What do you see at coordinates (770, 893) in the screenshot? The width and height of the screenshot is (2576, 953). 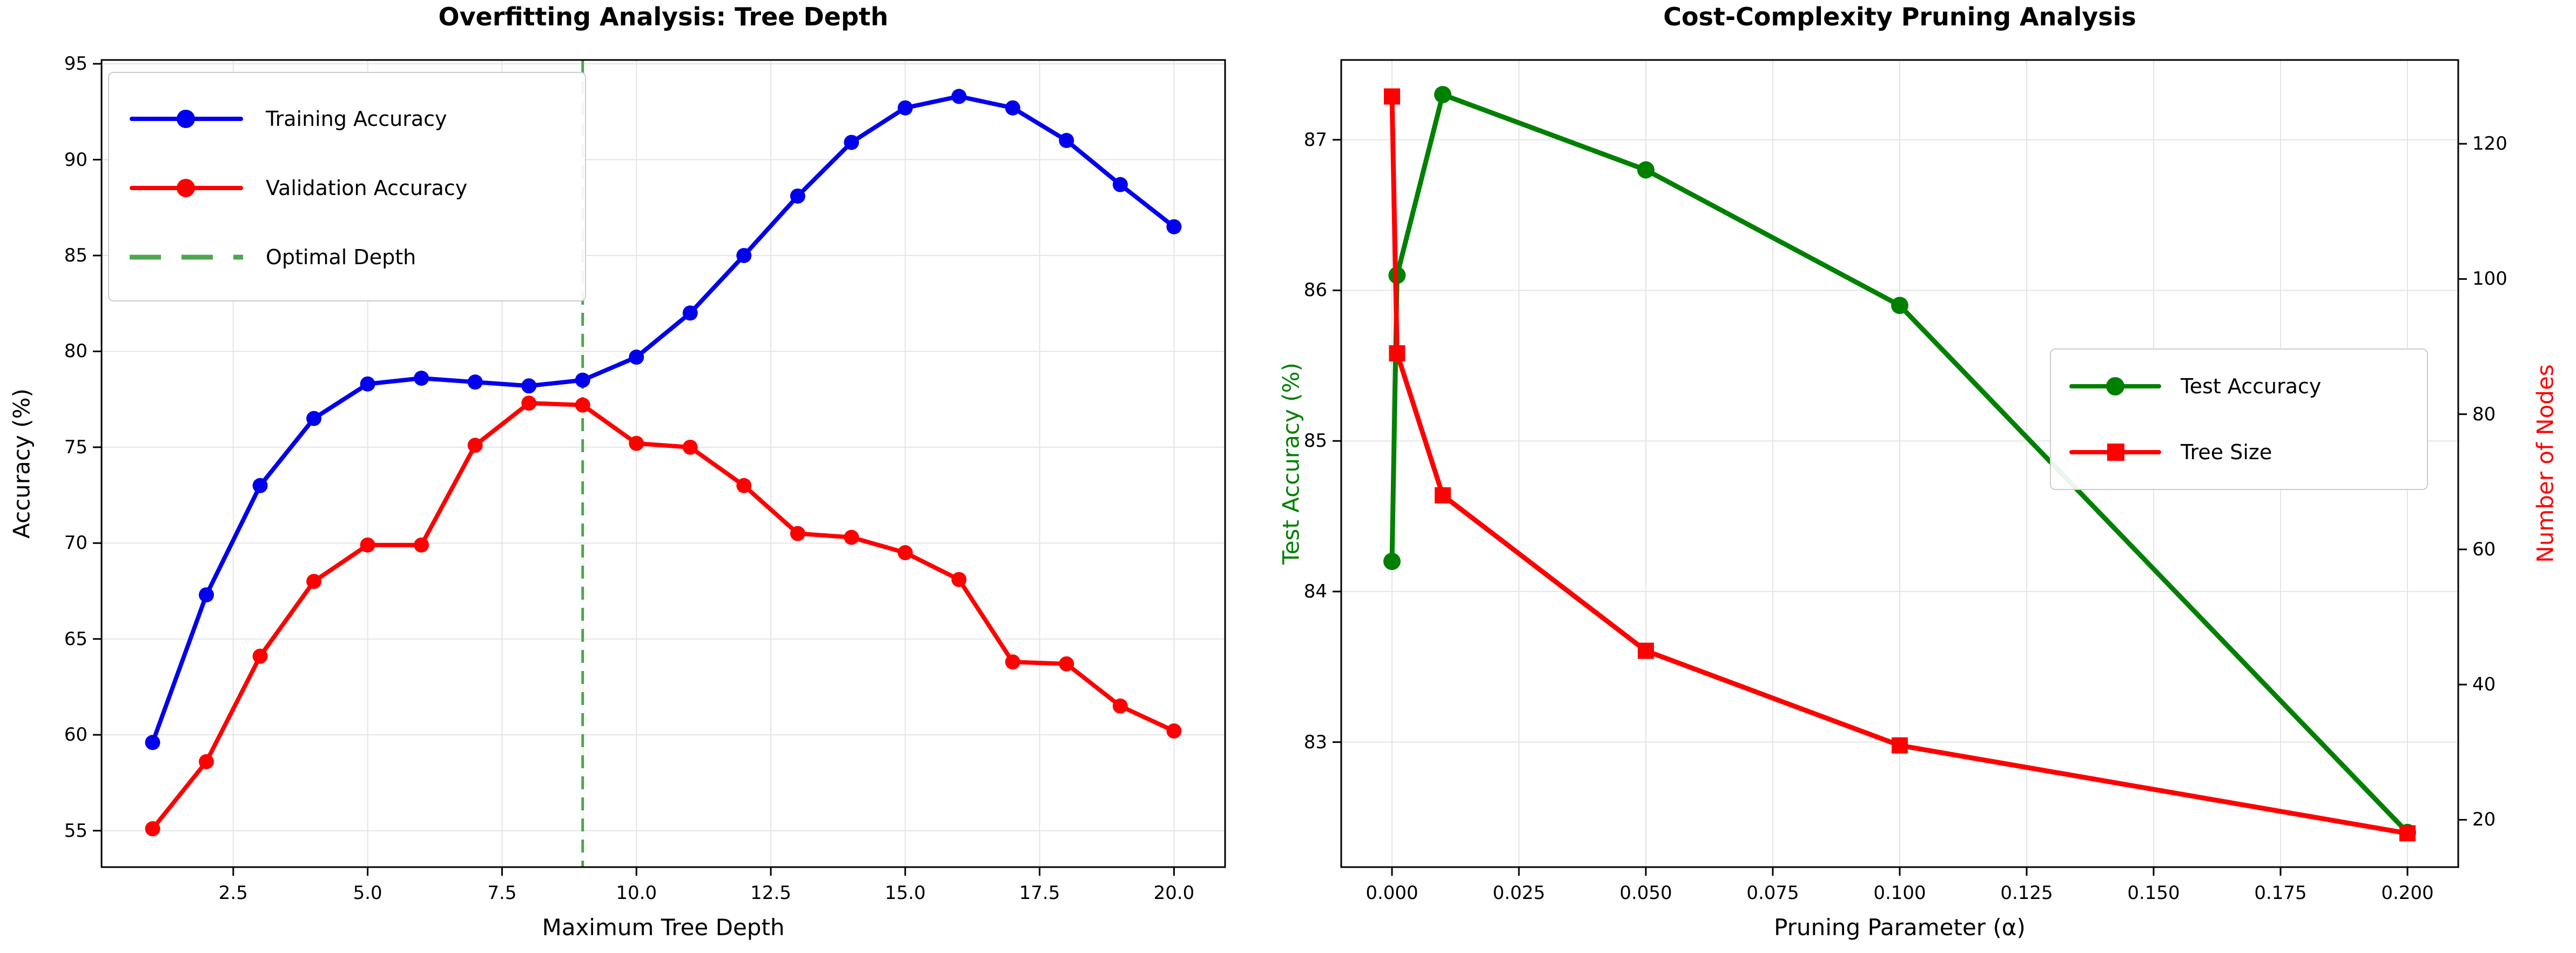 I see `tick-label: 12.5` at bounding box center [770, 893].